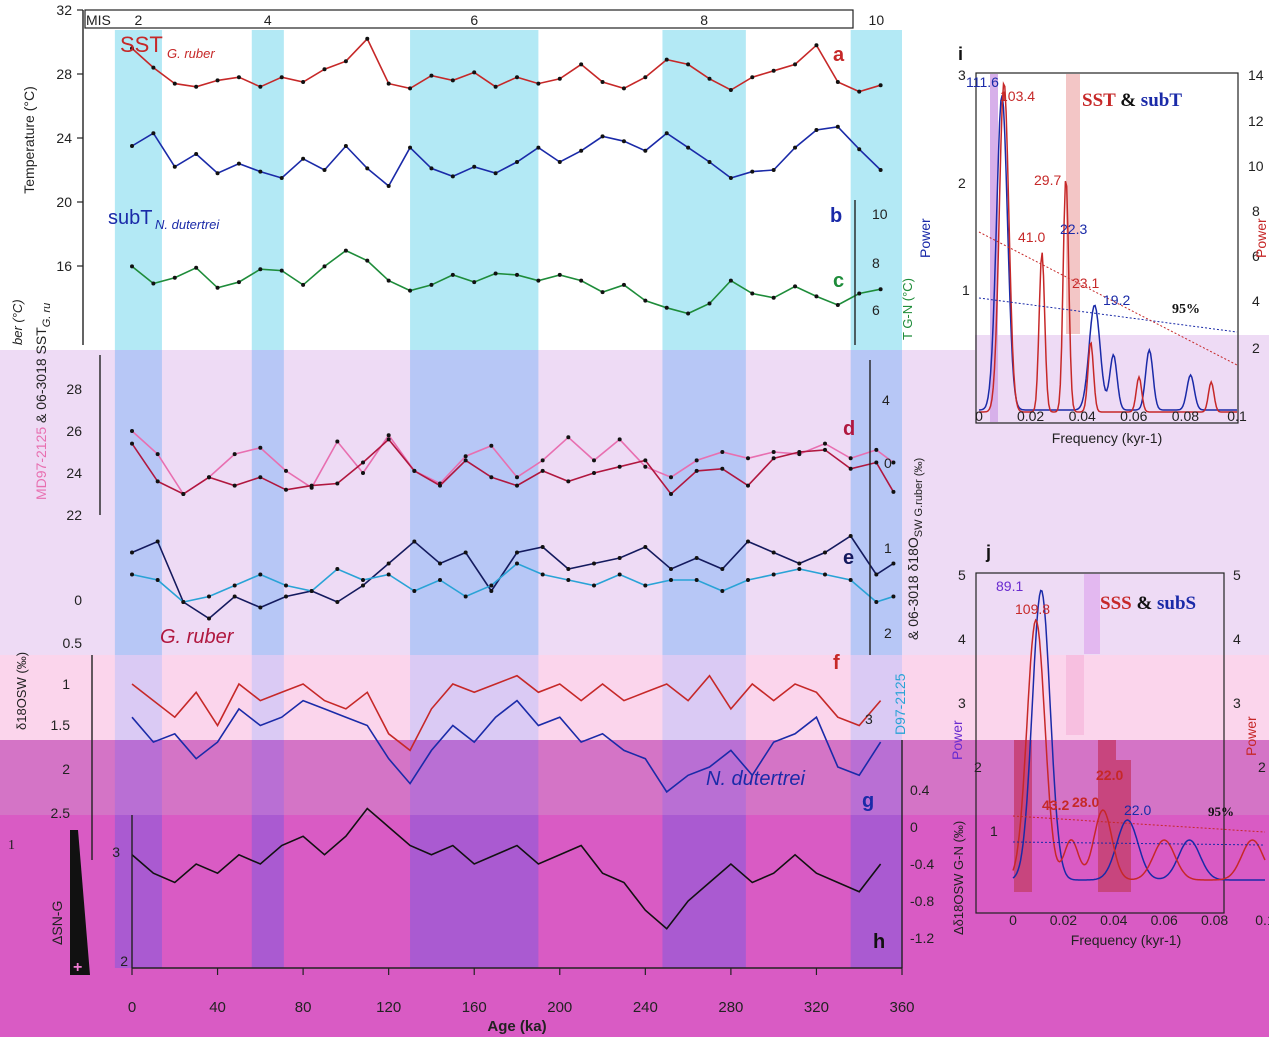 The image size is (1269, 1037). I want to click on subt-label: subT, so click(130, 218).